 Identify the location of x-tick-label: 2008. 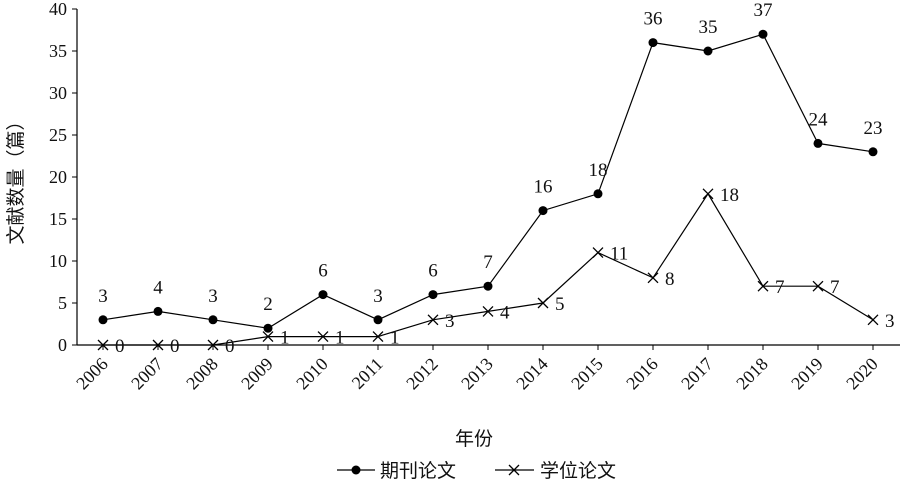
(202, 374).